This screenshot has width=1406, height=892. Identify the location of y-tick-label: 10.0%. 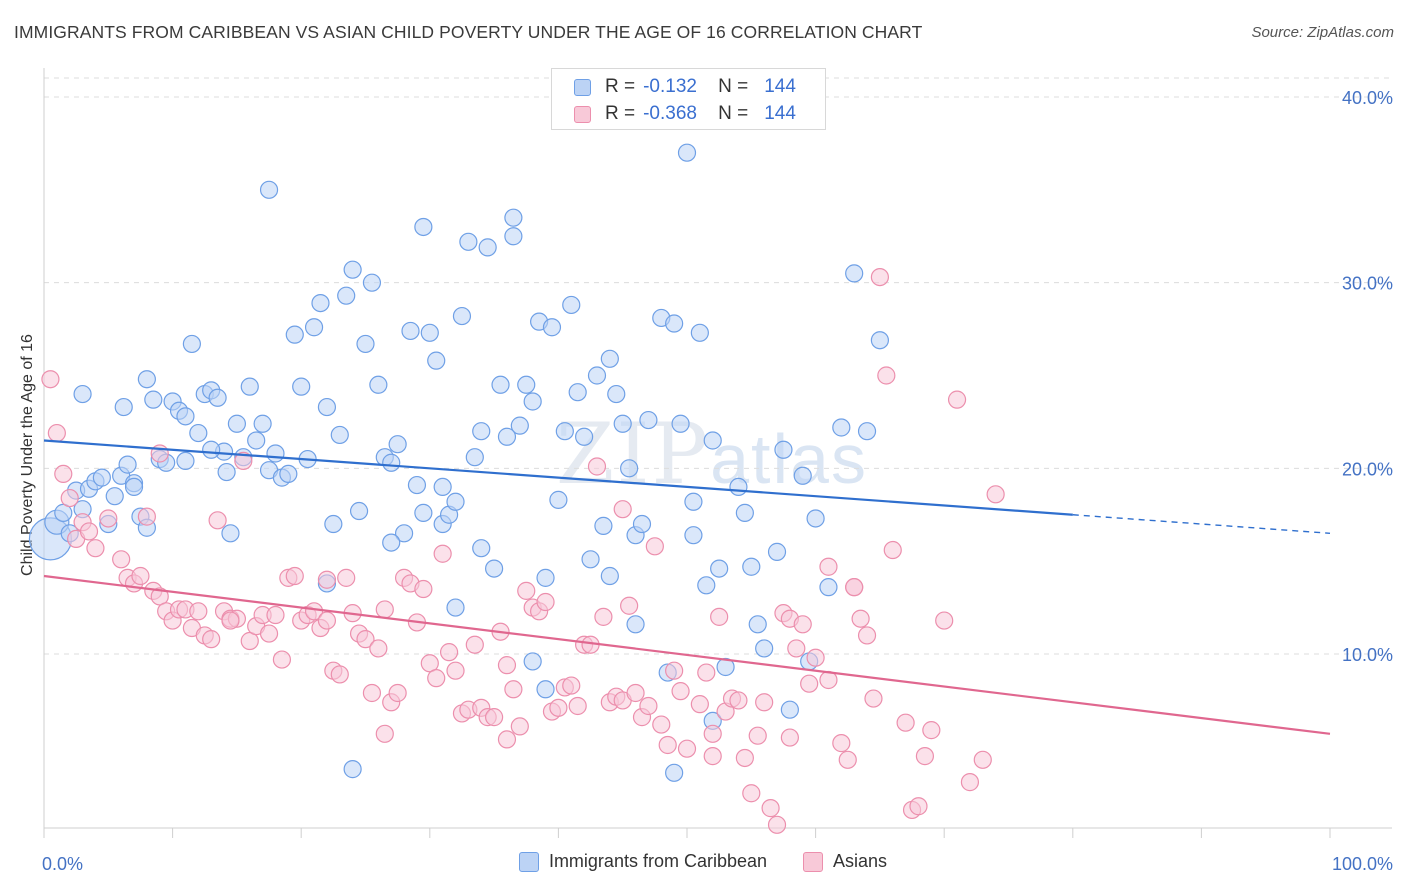
(1367, 655).